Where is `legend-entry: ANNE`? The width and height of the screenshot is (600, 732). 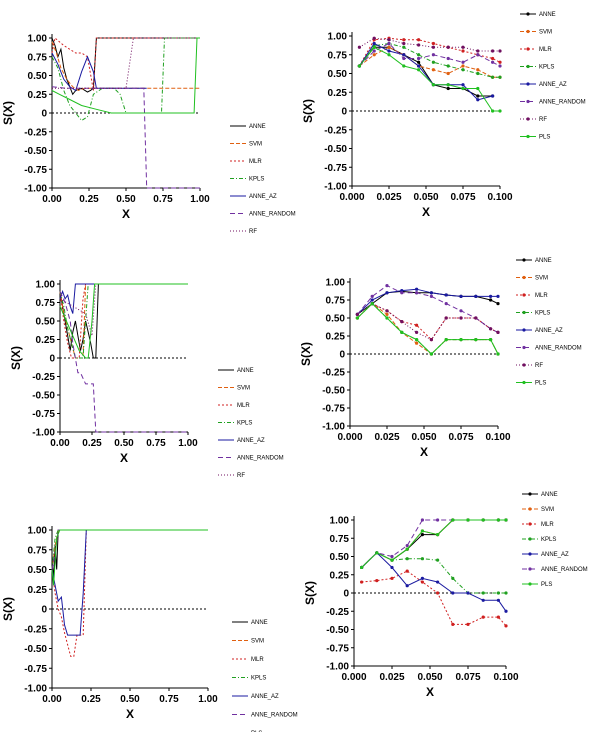 legend-entry: ANNE is located at coordinates (540, 495).